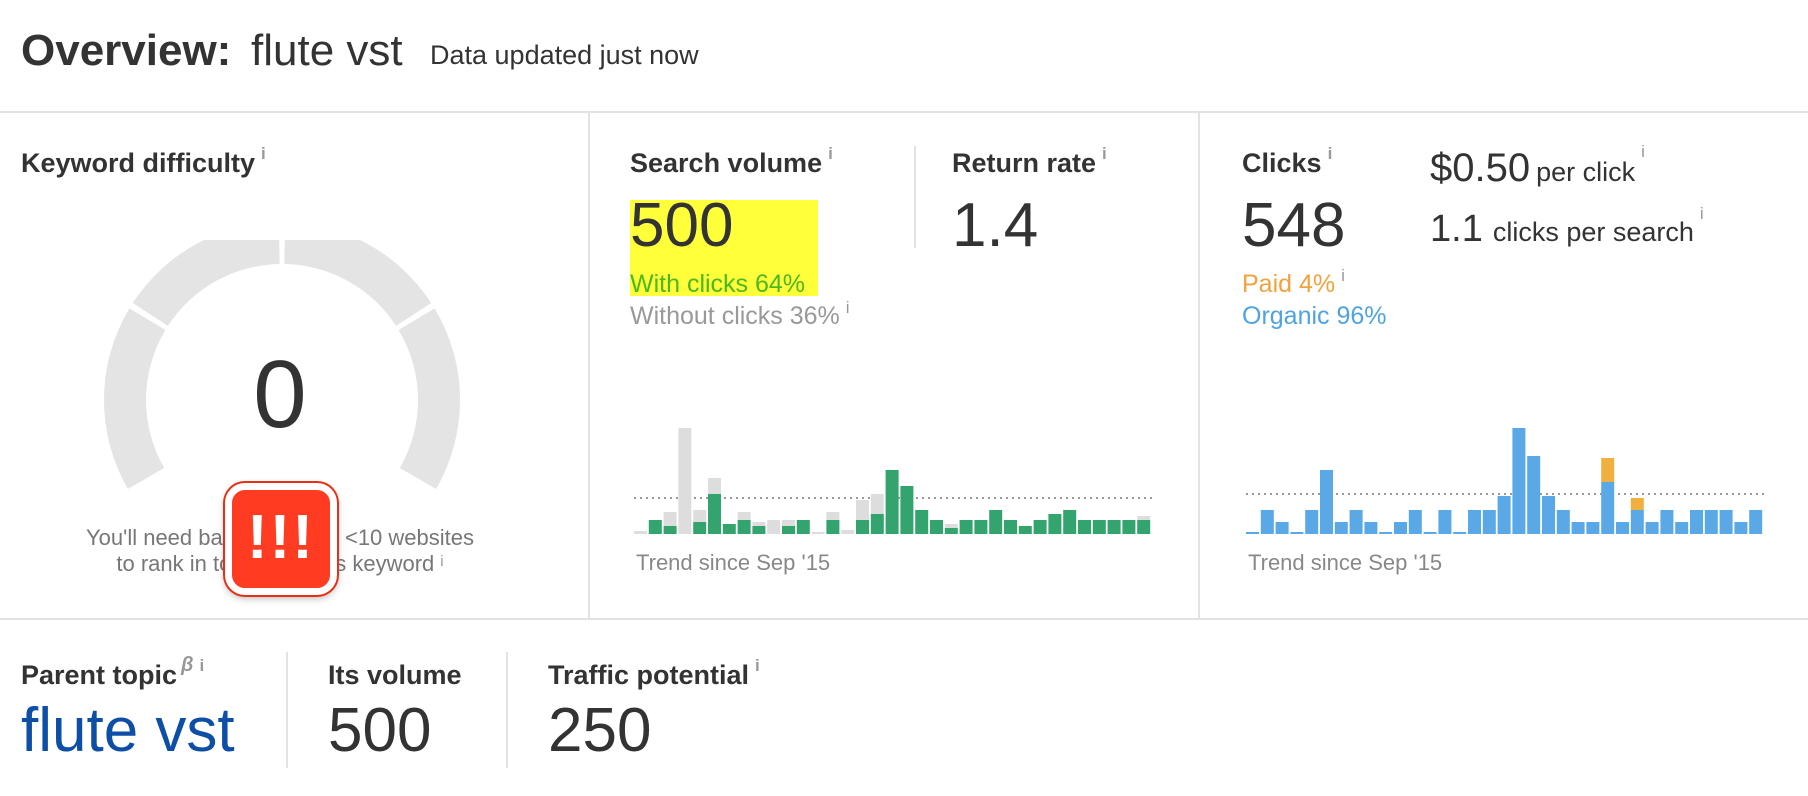 Image resolution: width=1808 pixels, height=796 pixels. I want to click on its-volume-value: 500, so click(380, 730).